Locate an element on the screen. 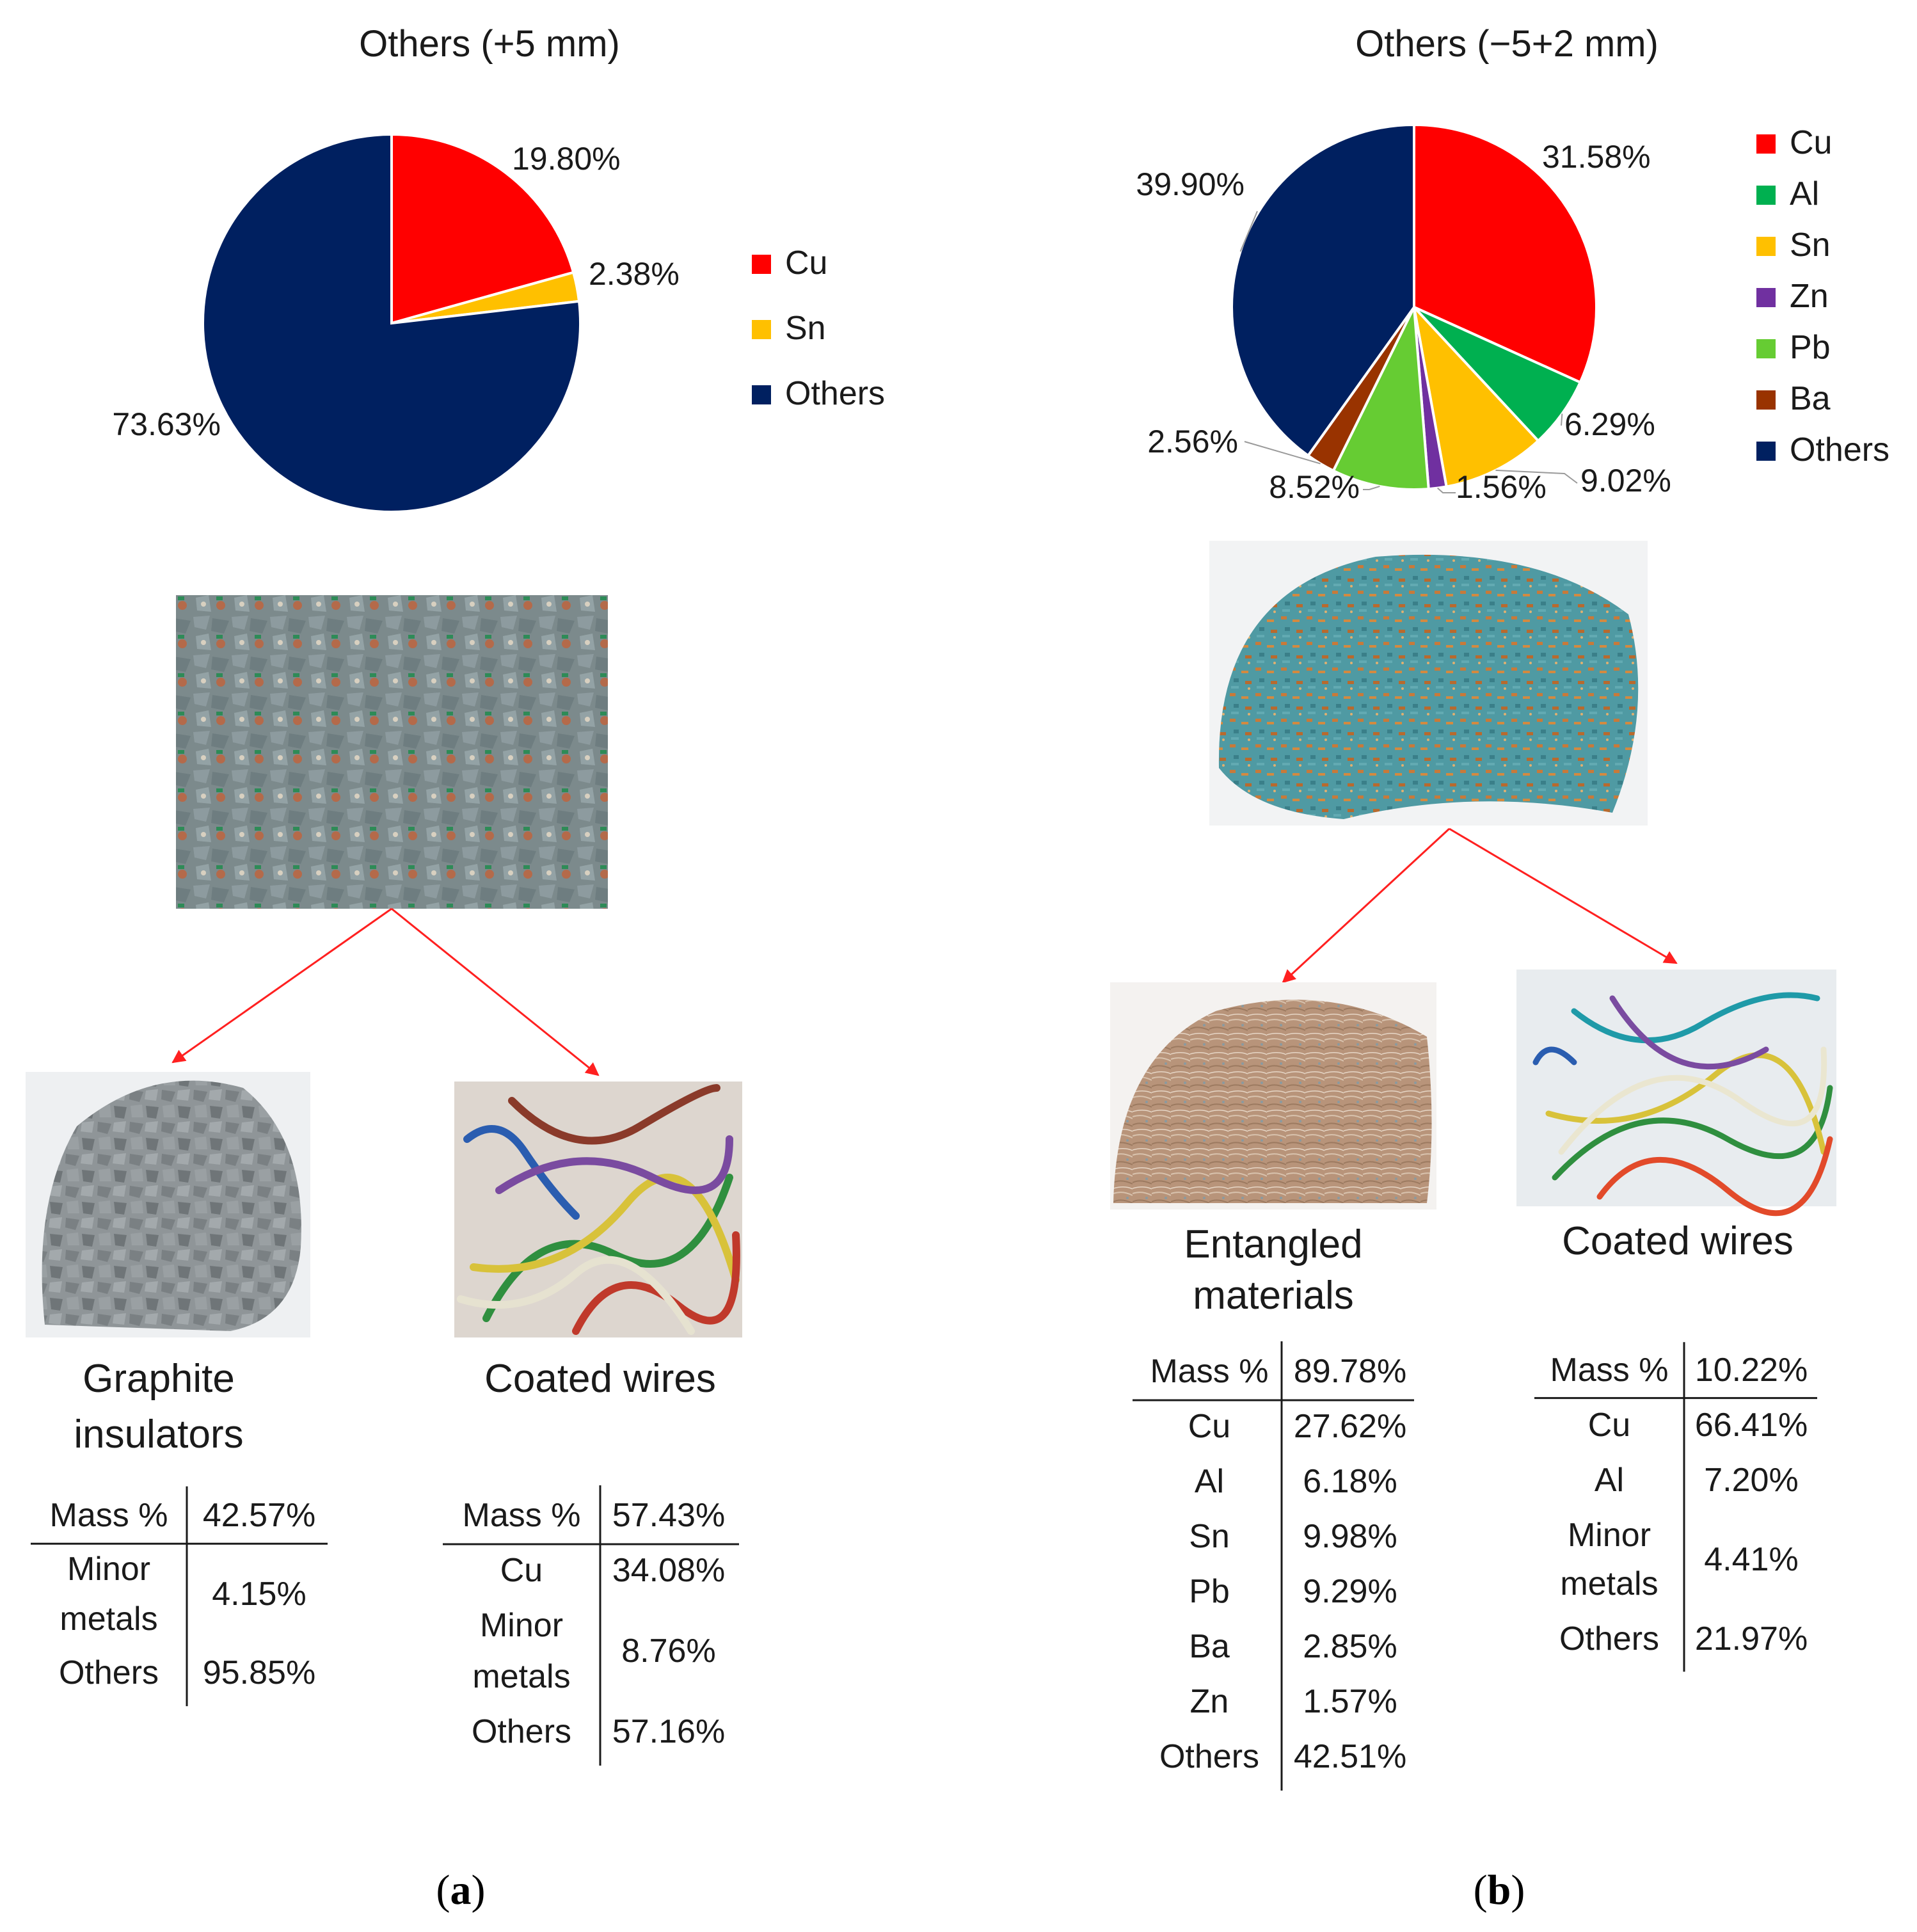 Image resolution: width=1917 pixels, height=1932 pixels. pie-b-legend-entry-pb: Pb is located at coordinates (1810, 347).